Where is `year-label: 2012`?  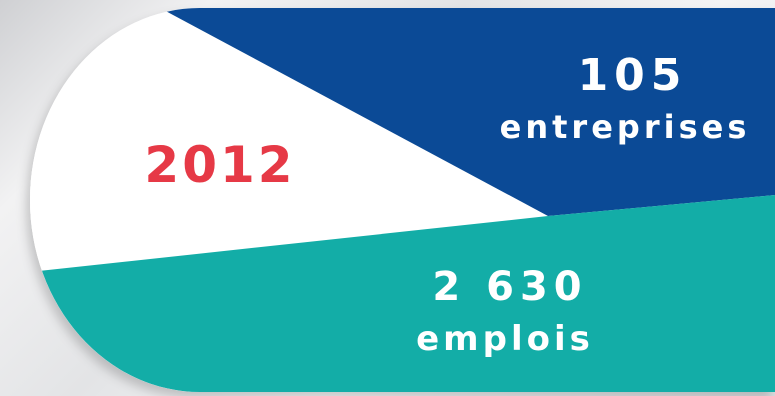
year-label: 2012 is located at coordinates (220, 165).